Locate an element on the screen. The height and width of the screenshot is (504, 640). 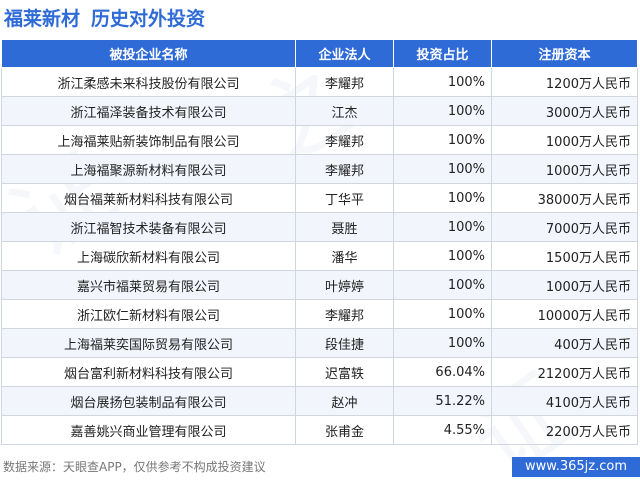
table-row: 浙江欧仁新材料有限公司 李耀邦 100% 10000万人民币 is located at coordinates (319, 314).